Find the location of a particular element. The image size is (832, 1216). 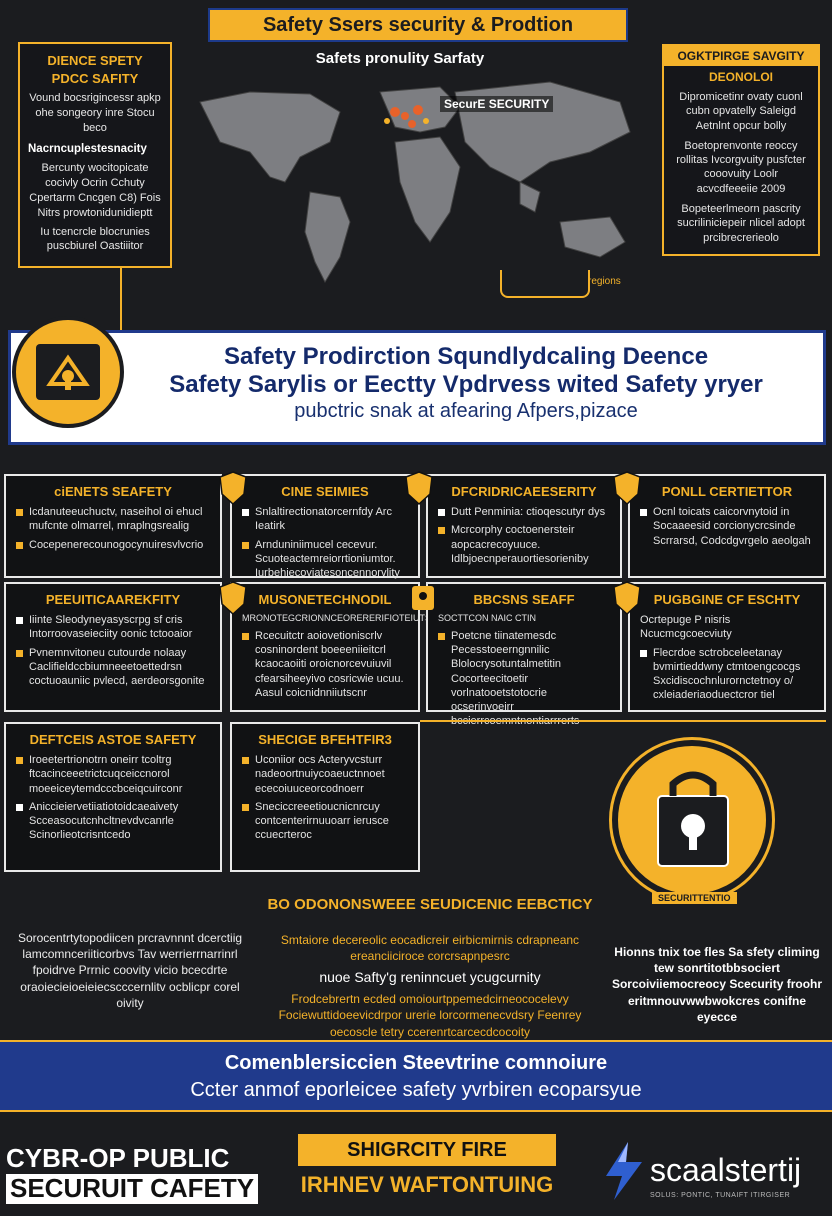

bottom-left-title: CYBR-OP PUBLIC SECURUIT CAFETY is located at coordinates (132, 1173).